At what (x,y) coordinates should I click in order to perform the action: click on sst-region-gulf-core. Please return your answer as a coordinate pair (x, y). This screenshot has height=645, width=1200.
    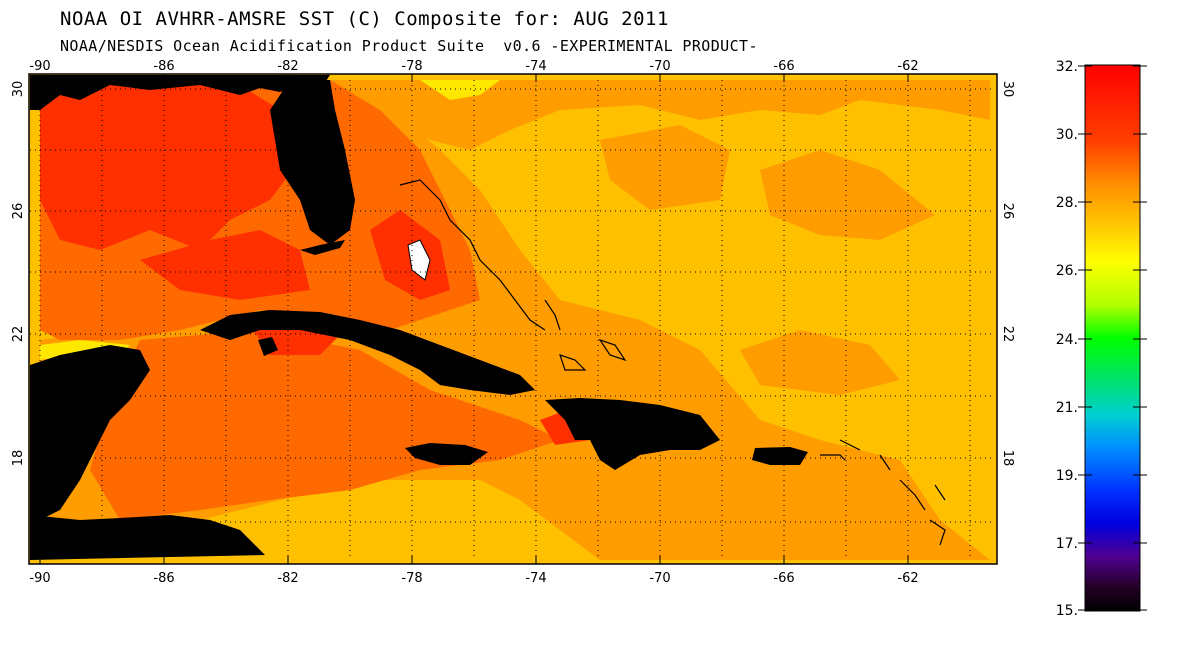
    Looking at the image, I should click on (170, 167).